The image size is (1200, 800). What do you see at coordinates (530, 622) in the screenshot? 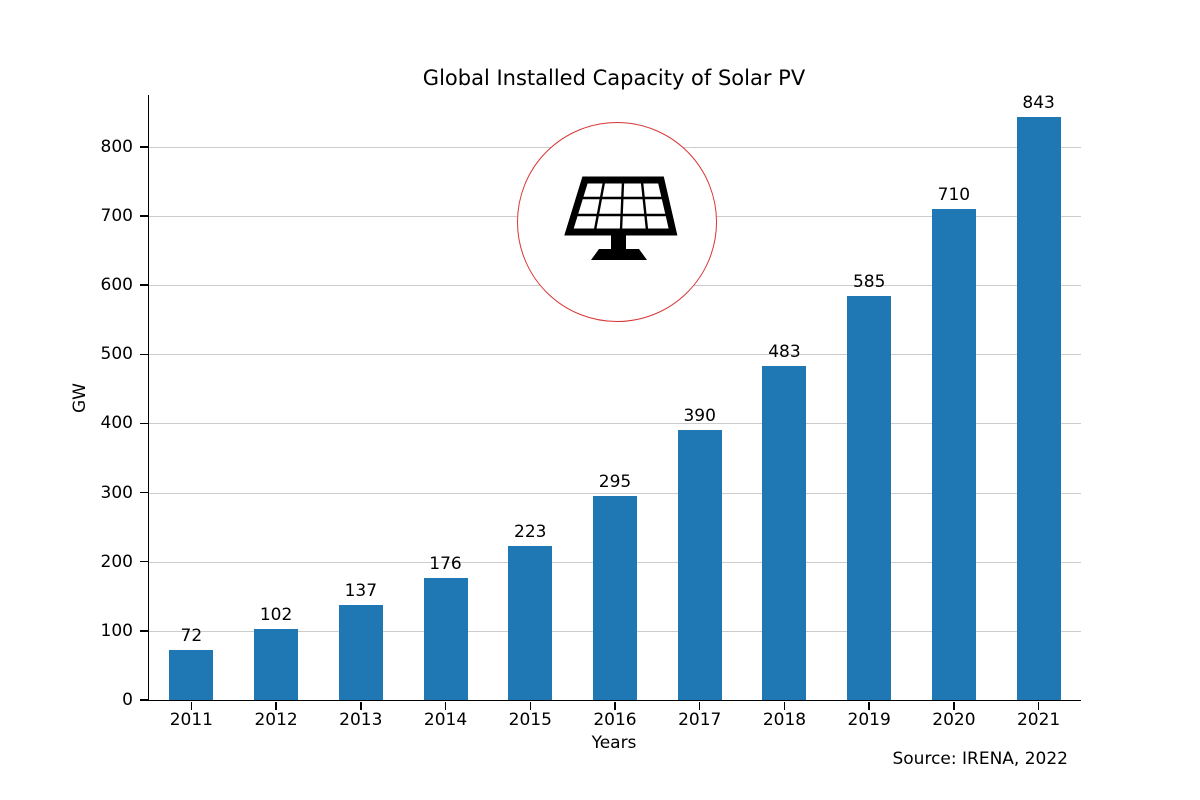
I see `bar-2015` at bounding box center [530, 622].